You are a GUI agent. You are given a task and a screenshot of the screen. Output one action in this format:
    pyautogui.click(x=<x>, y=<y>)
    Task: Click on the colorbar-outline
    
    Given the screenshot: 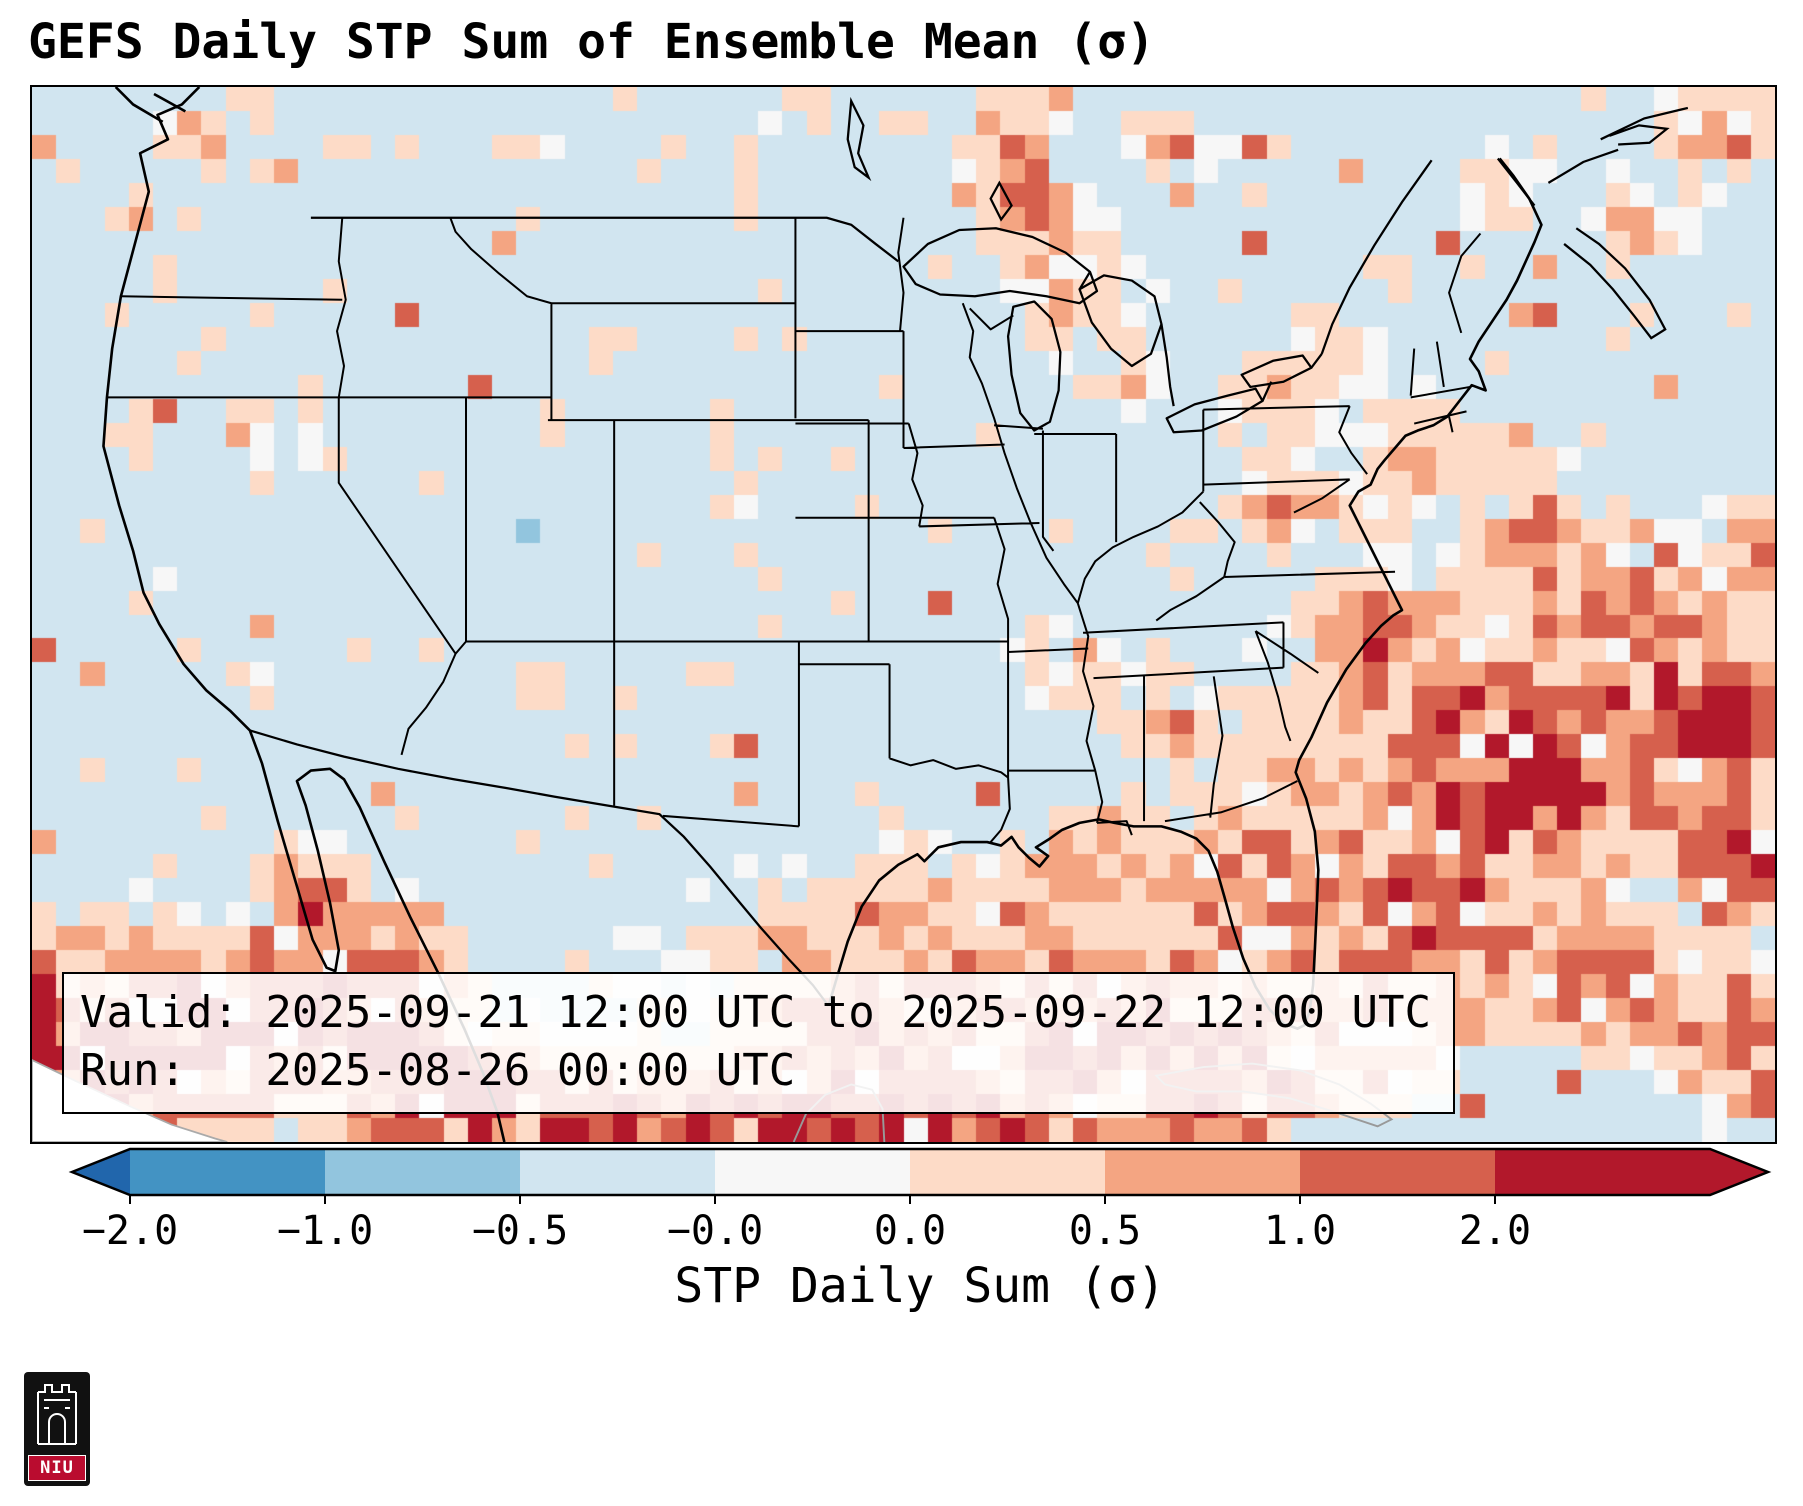 What is the action you would take?
    pyautogui.click(x=920, y=1172)
    